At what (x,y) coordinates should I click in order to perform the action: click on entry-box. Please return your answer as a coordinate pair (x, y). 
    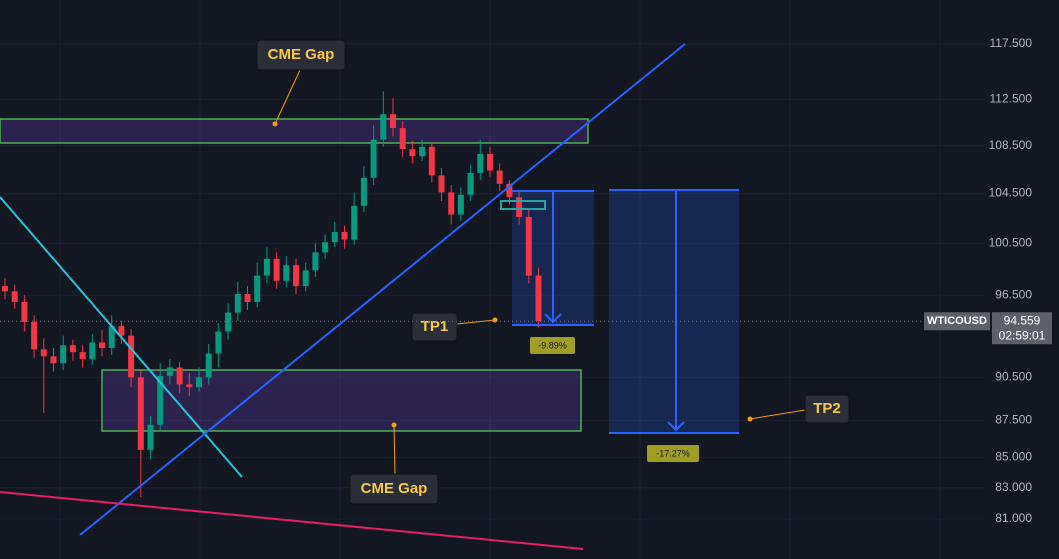
    Looking at the image, I should click on (523, 205).